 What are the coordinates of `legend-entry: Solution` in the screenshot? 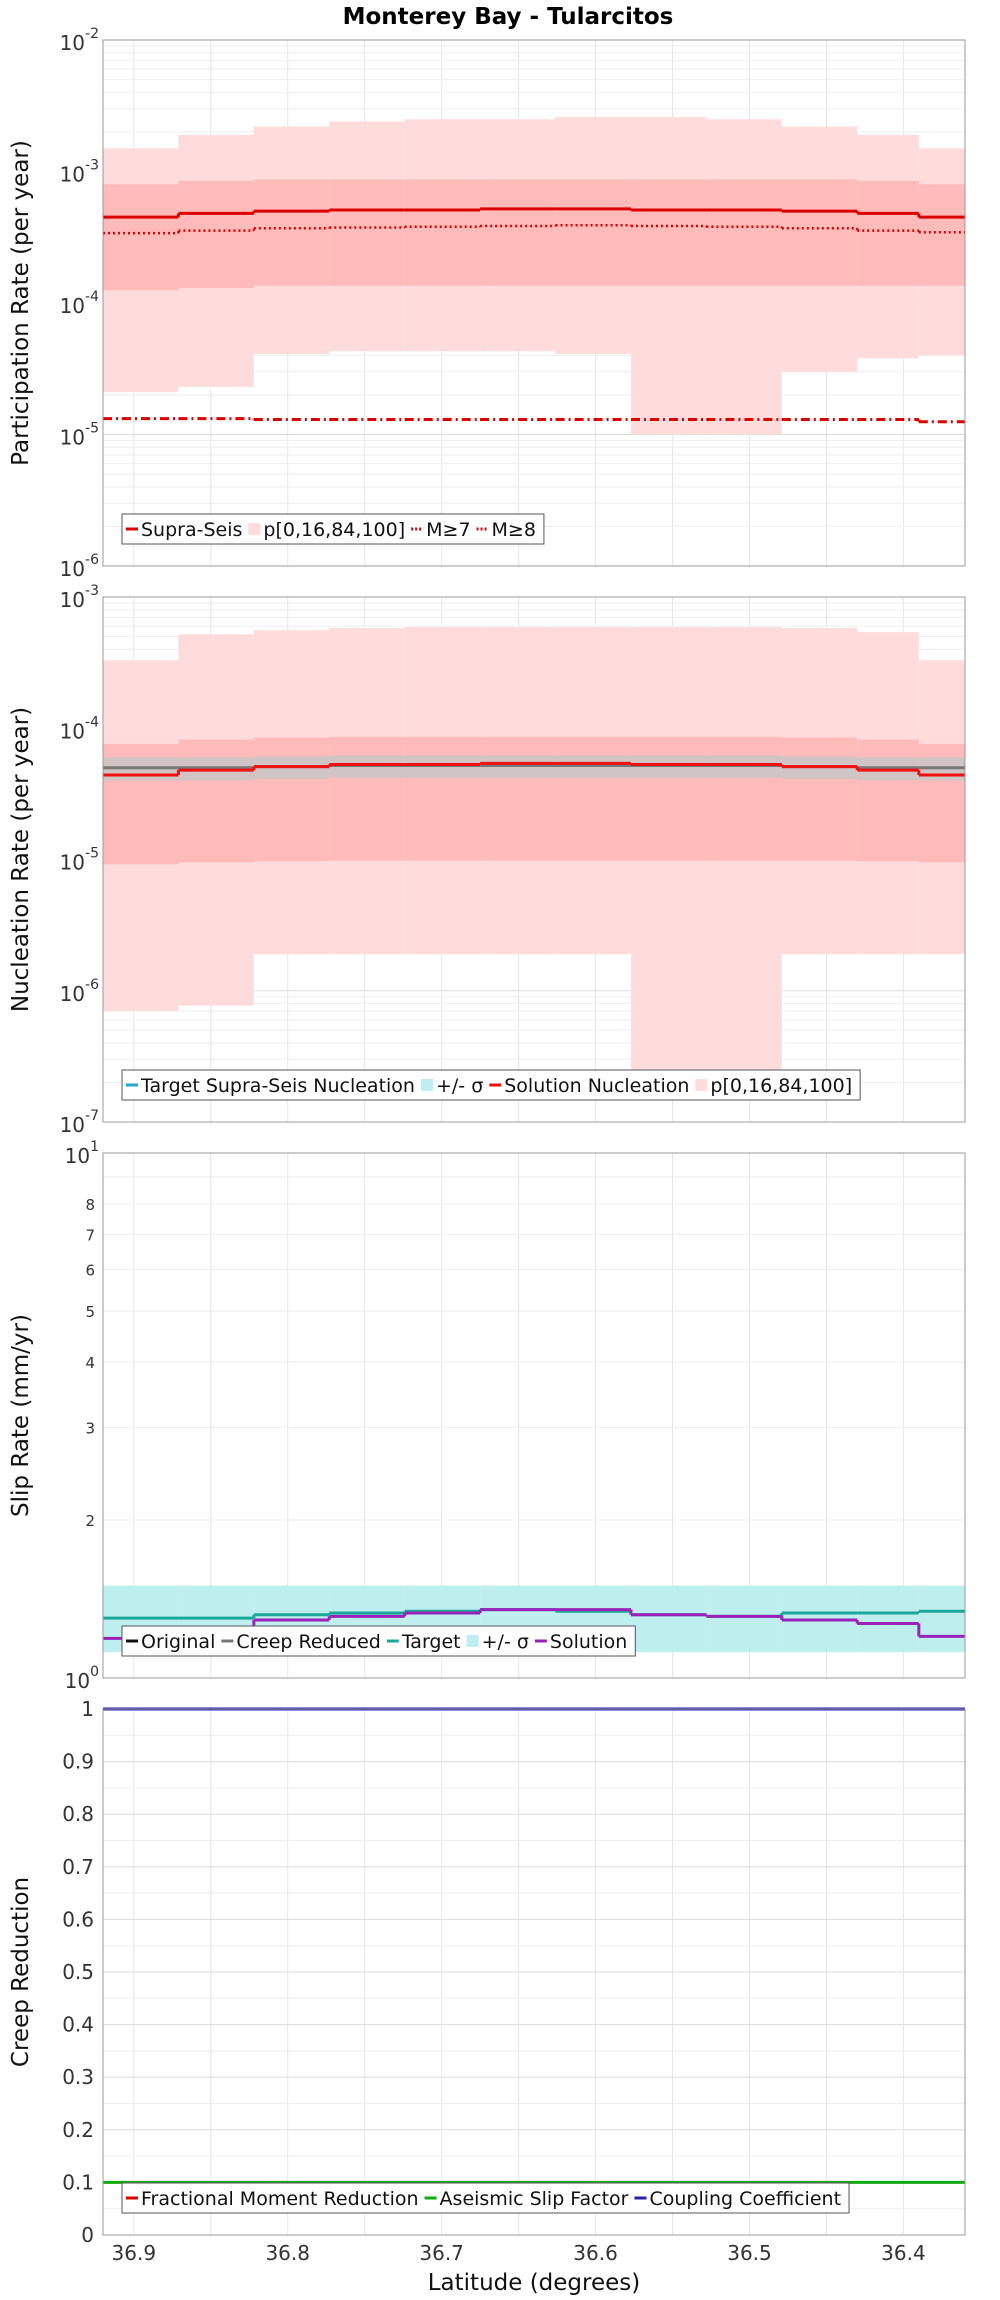 It's located at (580, 1642).